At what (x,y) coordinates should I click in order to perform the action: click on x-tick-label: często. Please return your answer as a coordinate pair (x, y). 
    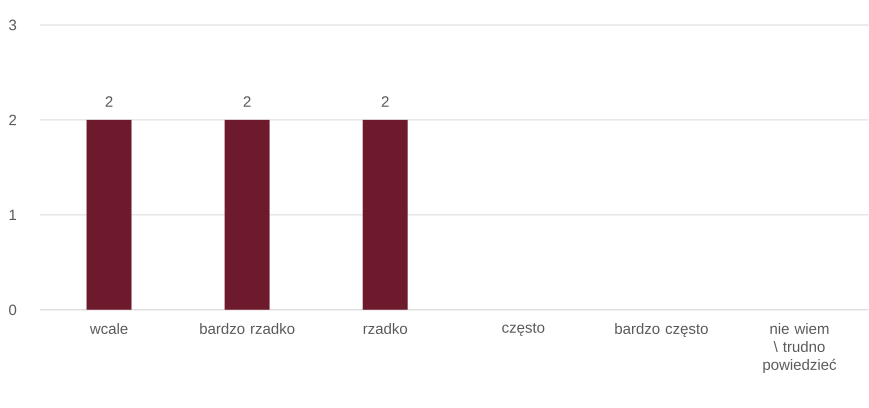
    Looking at the image, I should click on (523, 329).